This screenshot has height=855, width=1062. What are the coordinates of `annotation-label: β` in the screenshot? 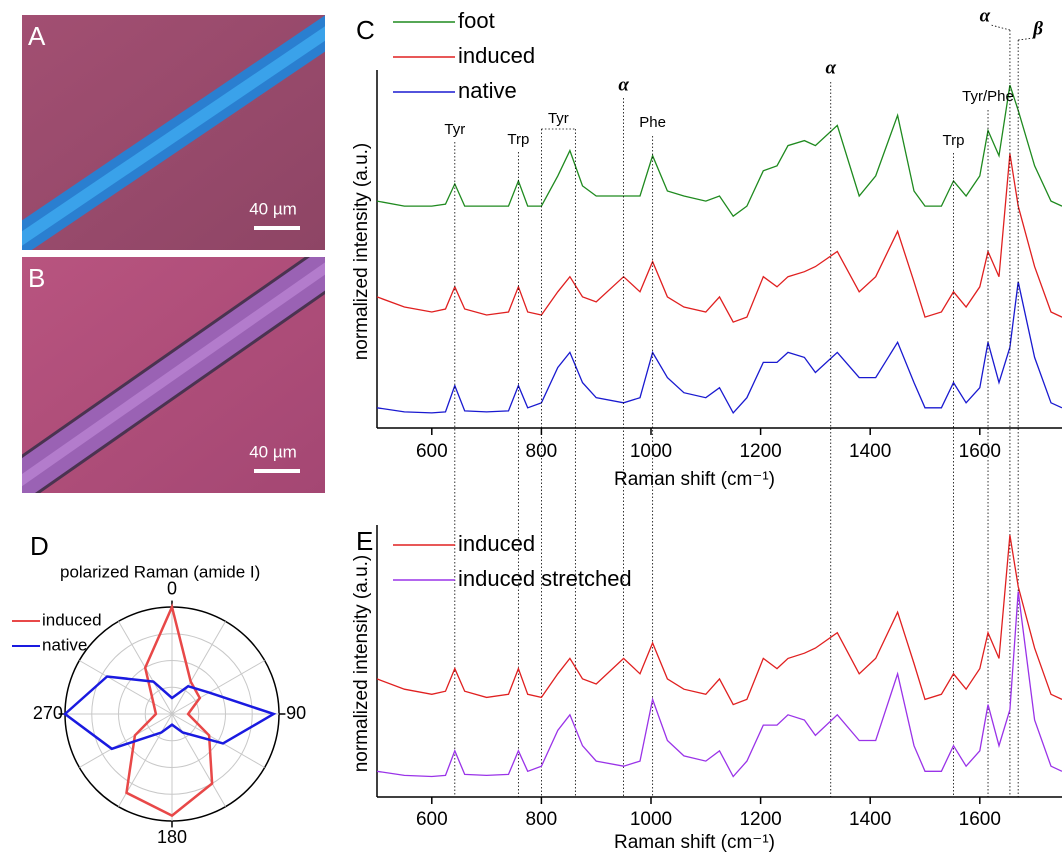 It's located at (1037, 28).